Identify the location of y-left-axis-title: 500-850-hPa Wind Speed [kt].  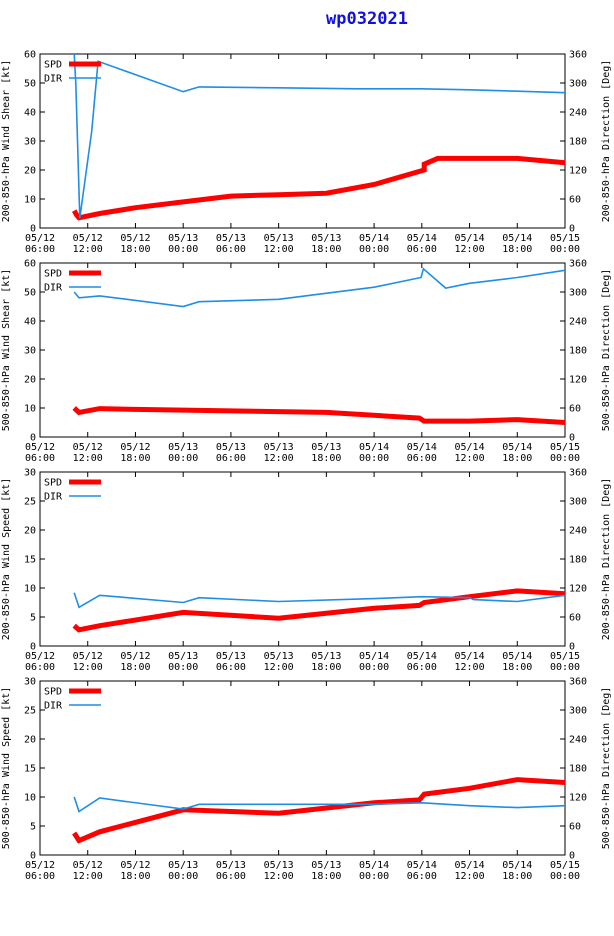
(6, 768).